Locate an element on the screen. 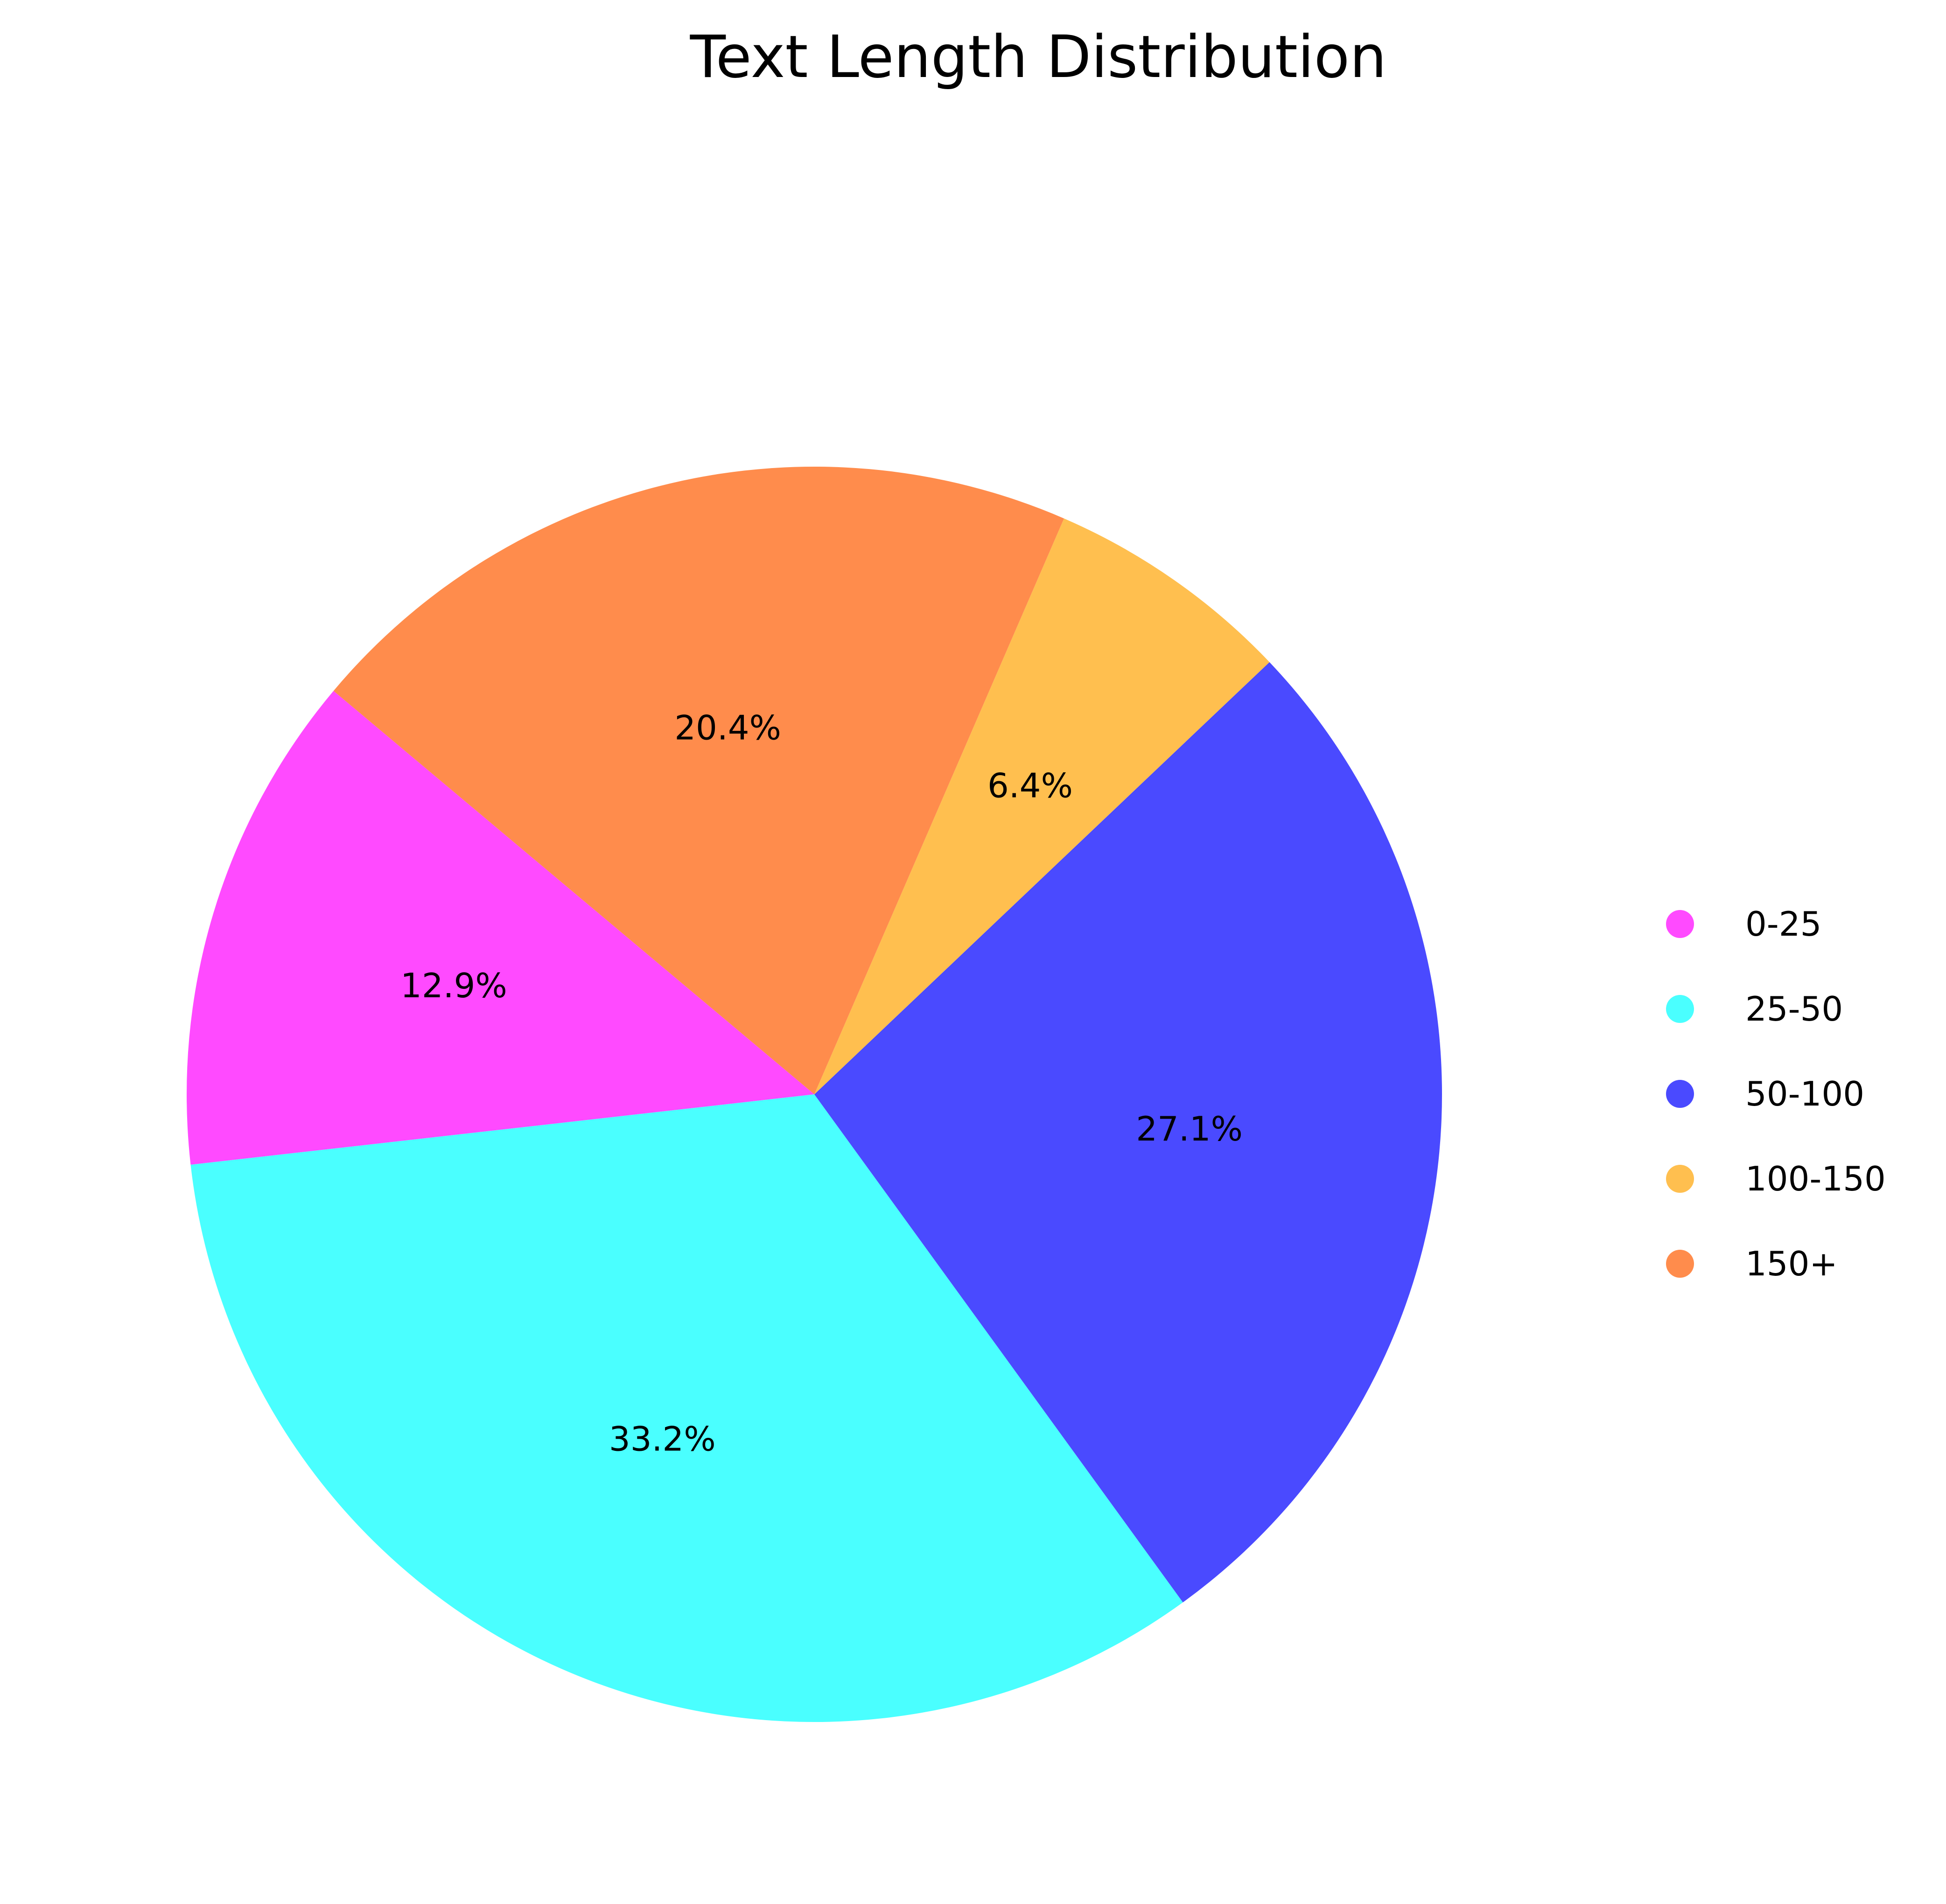 Image resolution: width=1946 pixels, height=1904 pixels. legend-label-50-100: 50-100 is located at coordinates (1804, 1093).